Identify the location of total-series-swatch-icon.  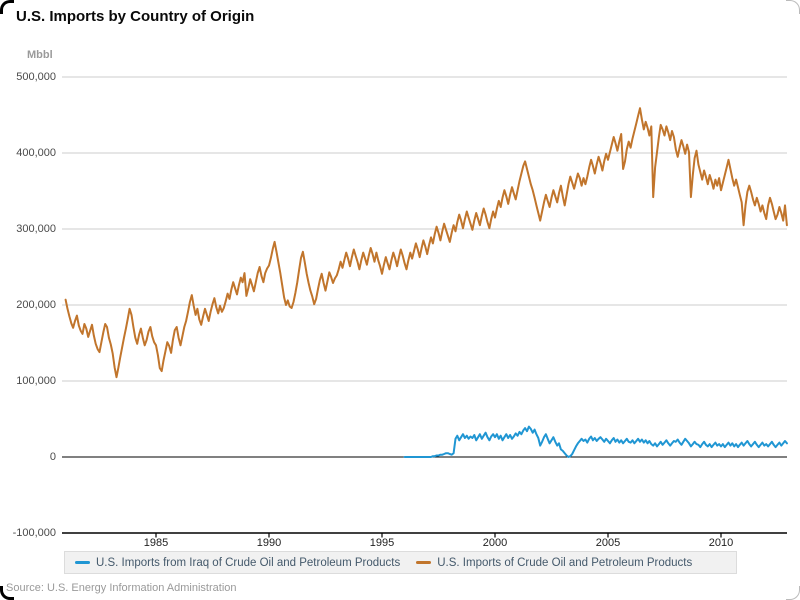
(424, 562).